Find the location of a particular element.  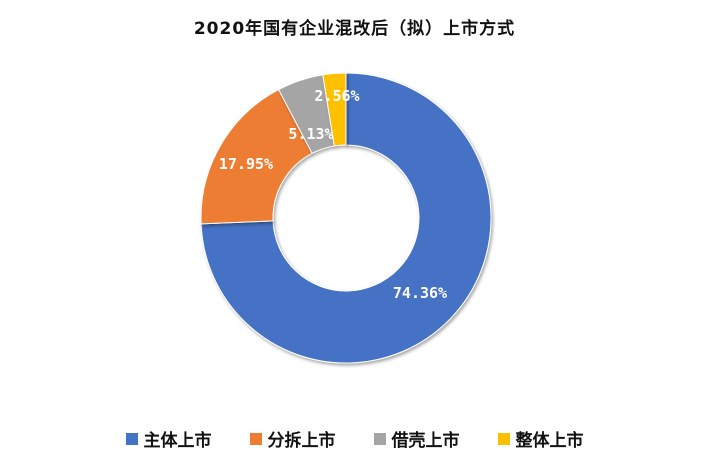

legend-item: 分拆上市 is located at coordinates (292, 438).